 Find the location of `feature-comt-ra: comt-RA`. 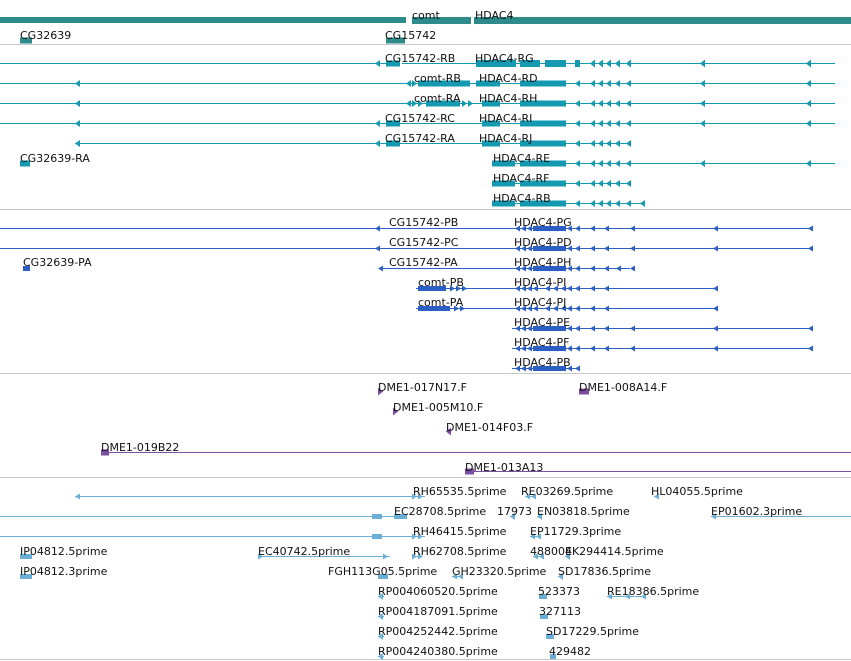

feature-comt-ra: comt-RA is located at coordinates (417, 99).